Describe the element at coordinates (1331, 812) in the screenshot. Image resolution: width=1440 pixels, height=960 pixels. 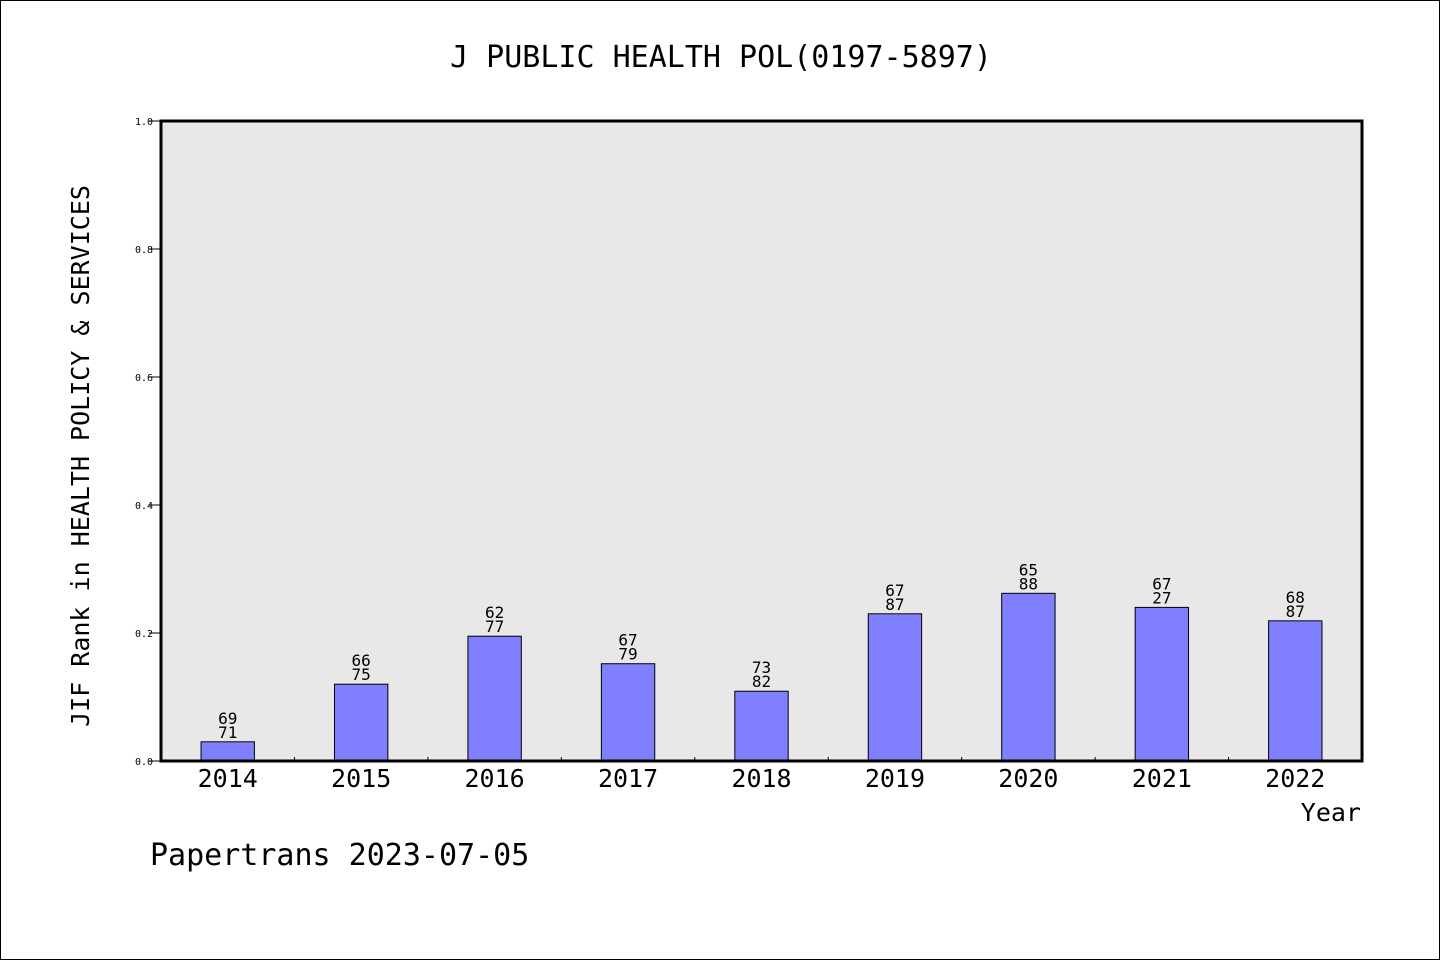
I see `x-axis-label: Year` at that location.